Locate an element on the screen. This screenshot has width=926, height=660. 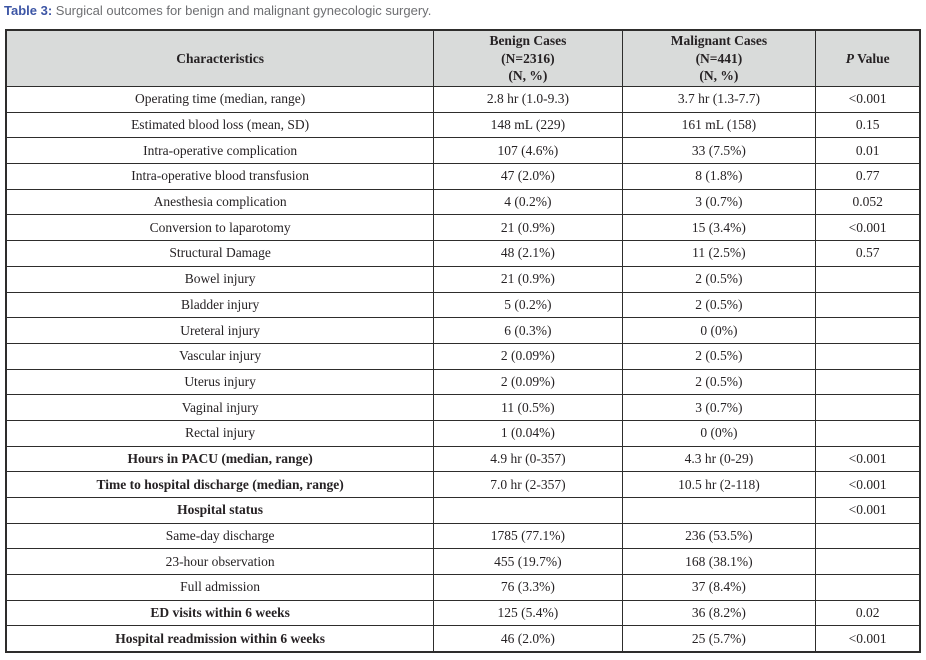
malignant-value-cell: 36 (8.2%) is located at coordinates (719, 613).